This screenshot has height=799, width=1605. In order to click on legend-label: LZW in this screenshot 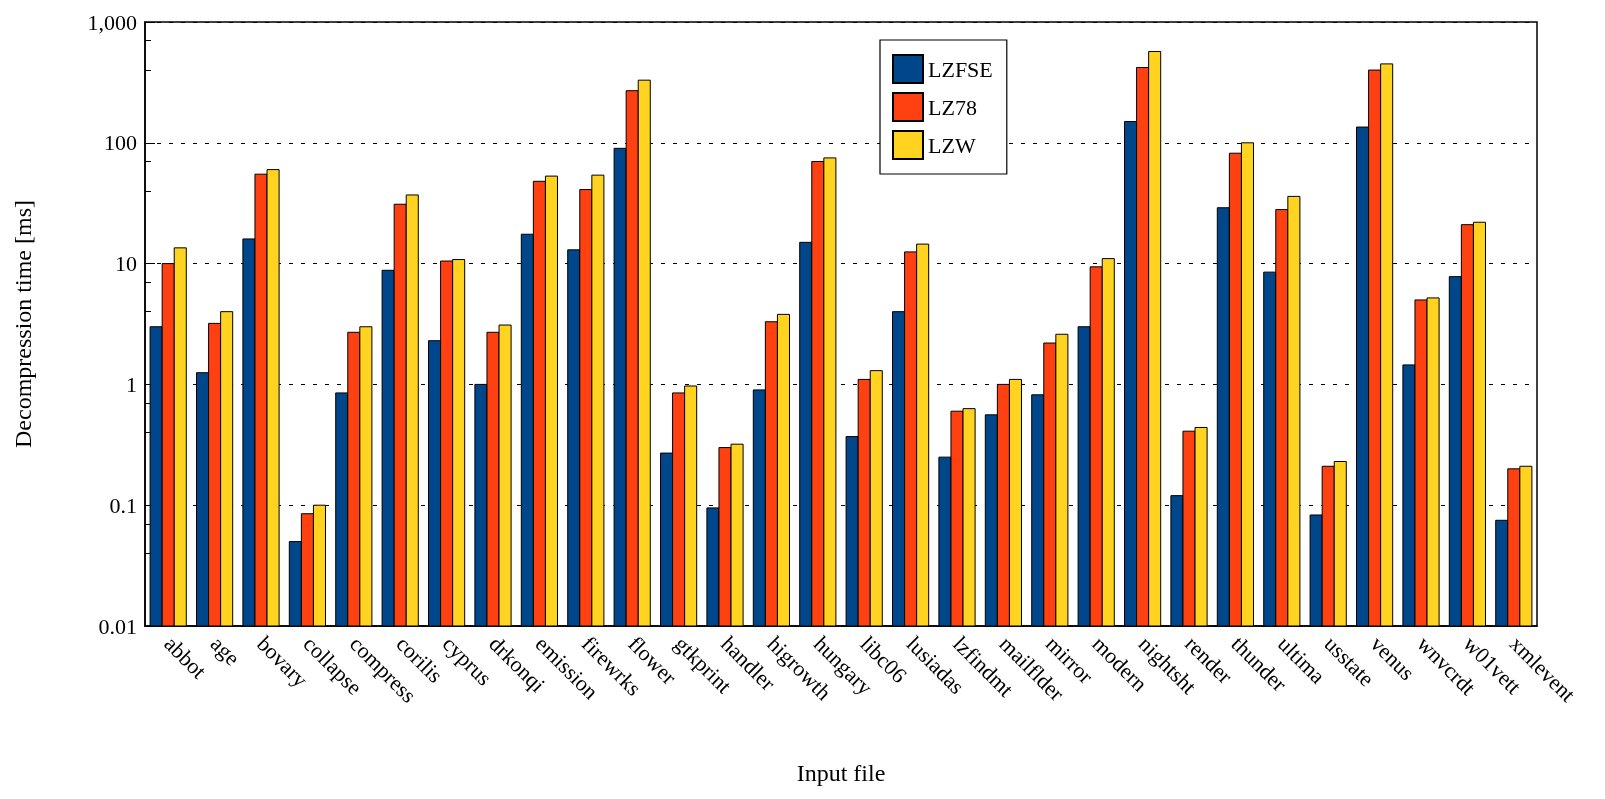, I will do `click(952, 145)`.